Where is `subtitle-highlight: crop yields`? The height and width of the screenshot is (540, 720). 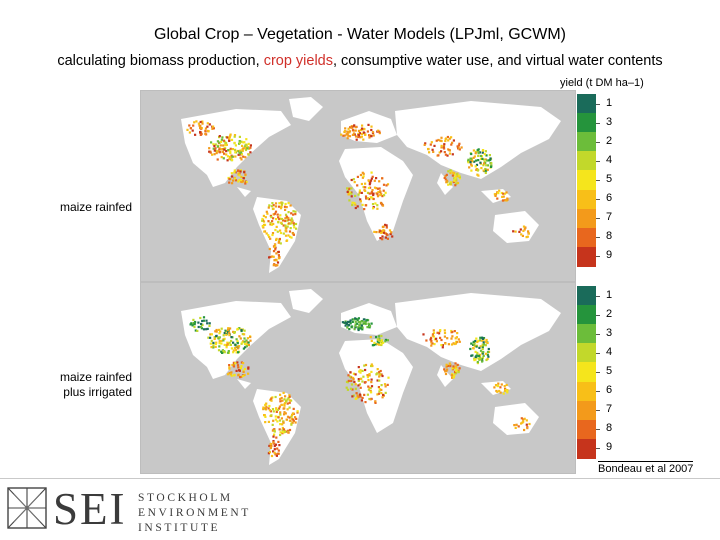
subtitle-highlight: crop yields is located at coordinates (298, 61).